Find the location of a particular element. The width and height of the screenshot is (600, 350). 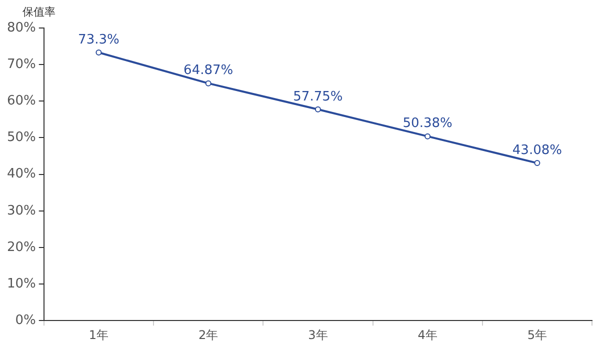

y-tick-label: 30% is located at coordinates (21, 210).